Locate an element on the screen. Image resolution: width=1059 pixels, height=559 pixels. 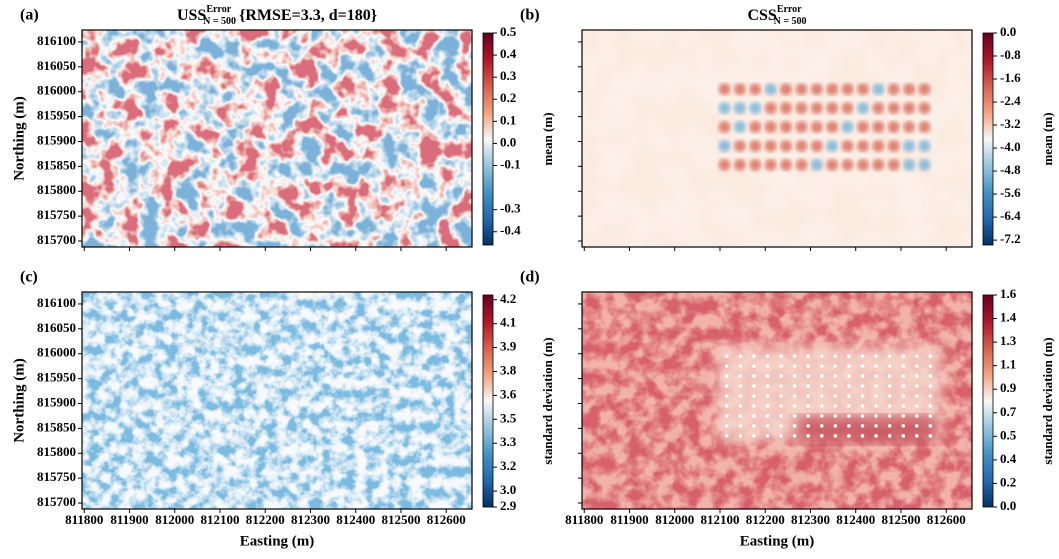
panel-letter: (a) is located at coordinates (29, 15).